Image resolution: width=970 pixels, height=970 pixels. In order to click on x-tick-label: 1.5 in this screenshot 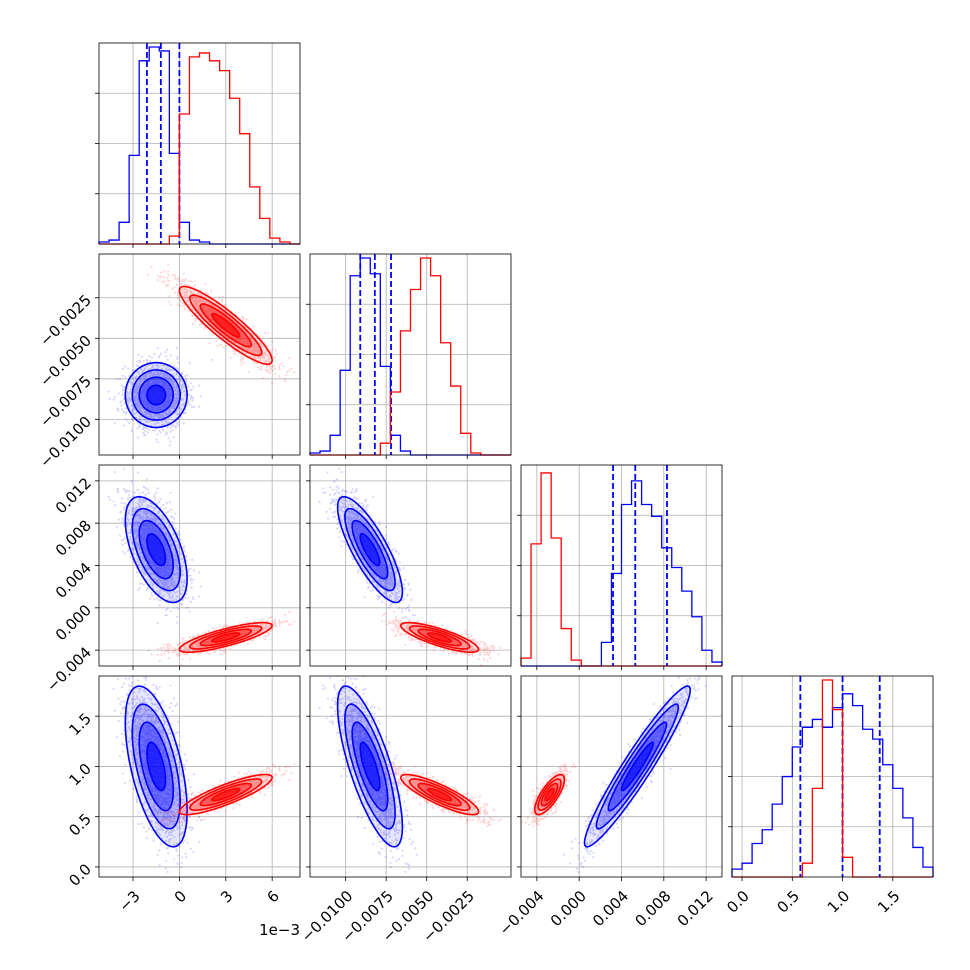, I will do `click(889, 902)`.